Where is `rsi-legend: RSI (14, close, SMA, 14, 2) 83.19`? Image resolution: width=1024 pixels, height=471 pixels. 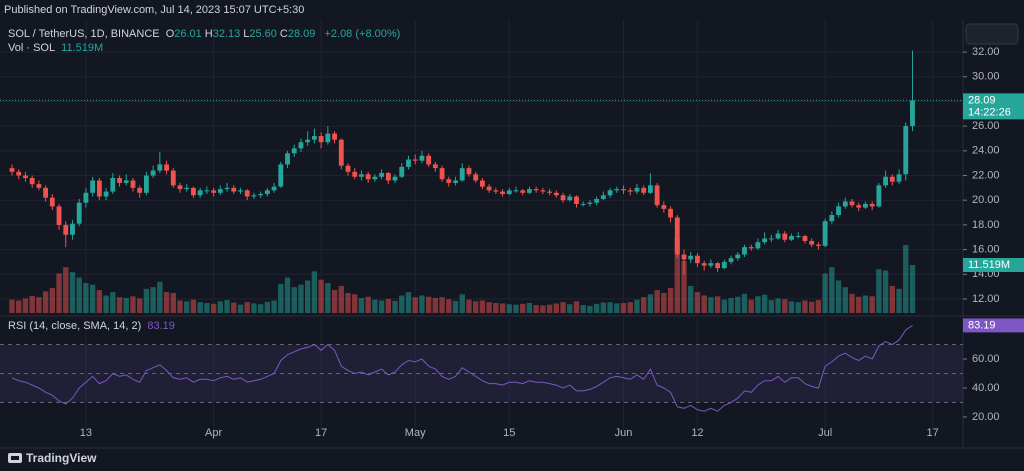 rsi-legend: RSI (14, close, SMA, 14, 2) 83.19 is located at coordinates (93, 326).